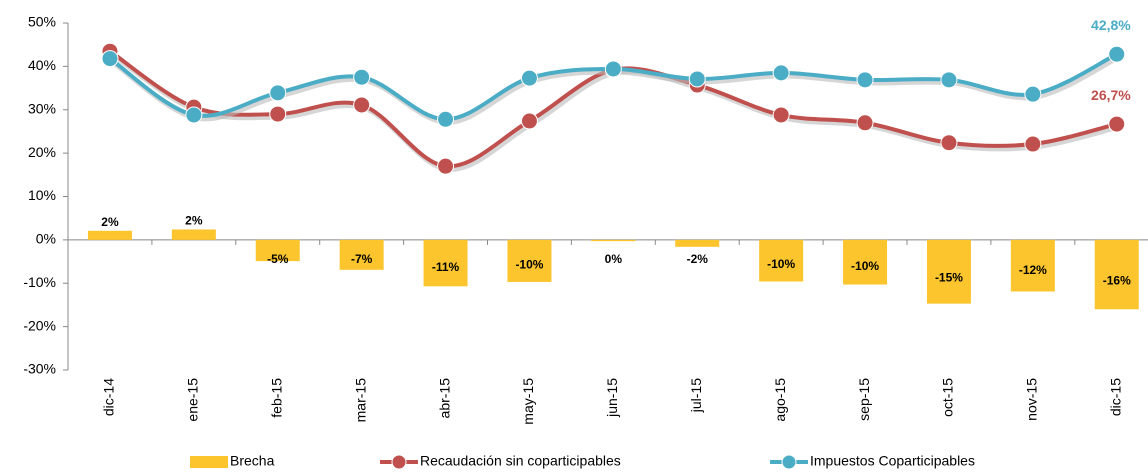  Describe the element at coordinates (109, 397) in the screenshot. I see `x-tick-label: dic-14` at that location.